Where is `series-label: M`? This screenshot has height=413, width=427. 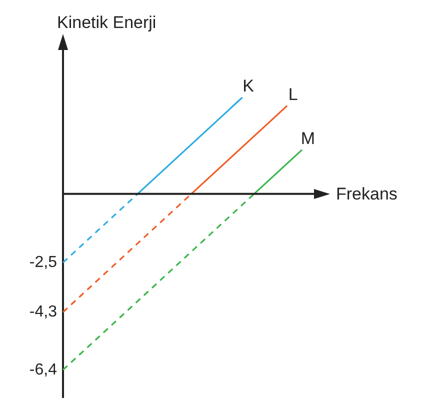
series-label: M is located at coordinates (308, 138).